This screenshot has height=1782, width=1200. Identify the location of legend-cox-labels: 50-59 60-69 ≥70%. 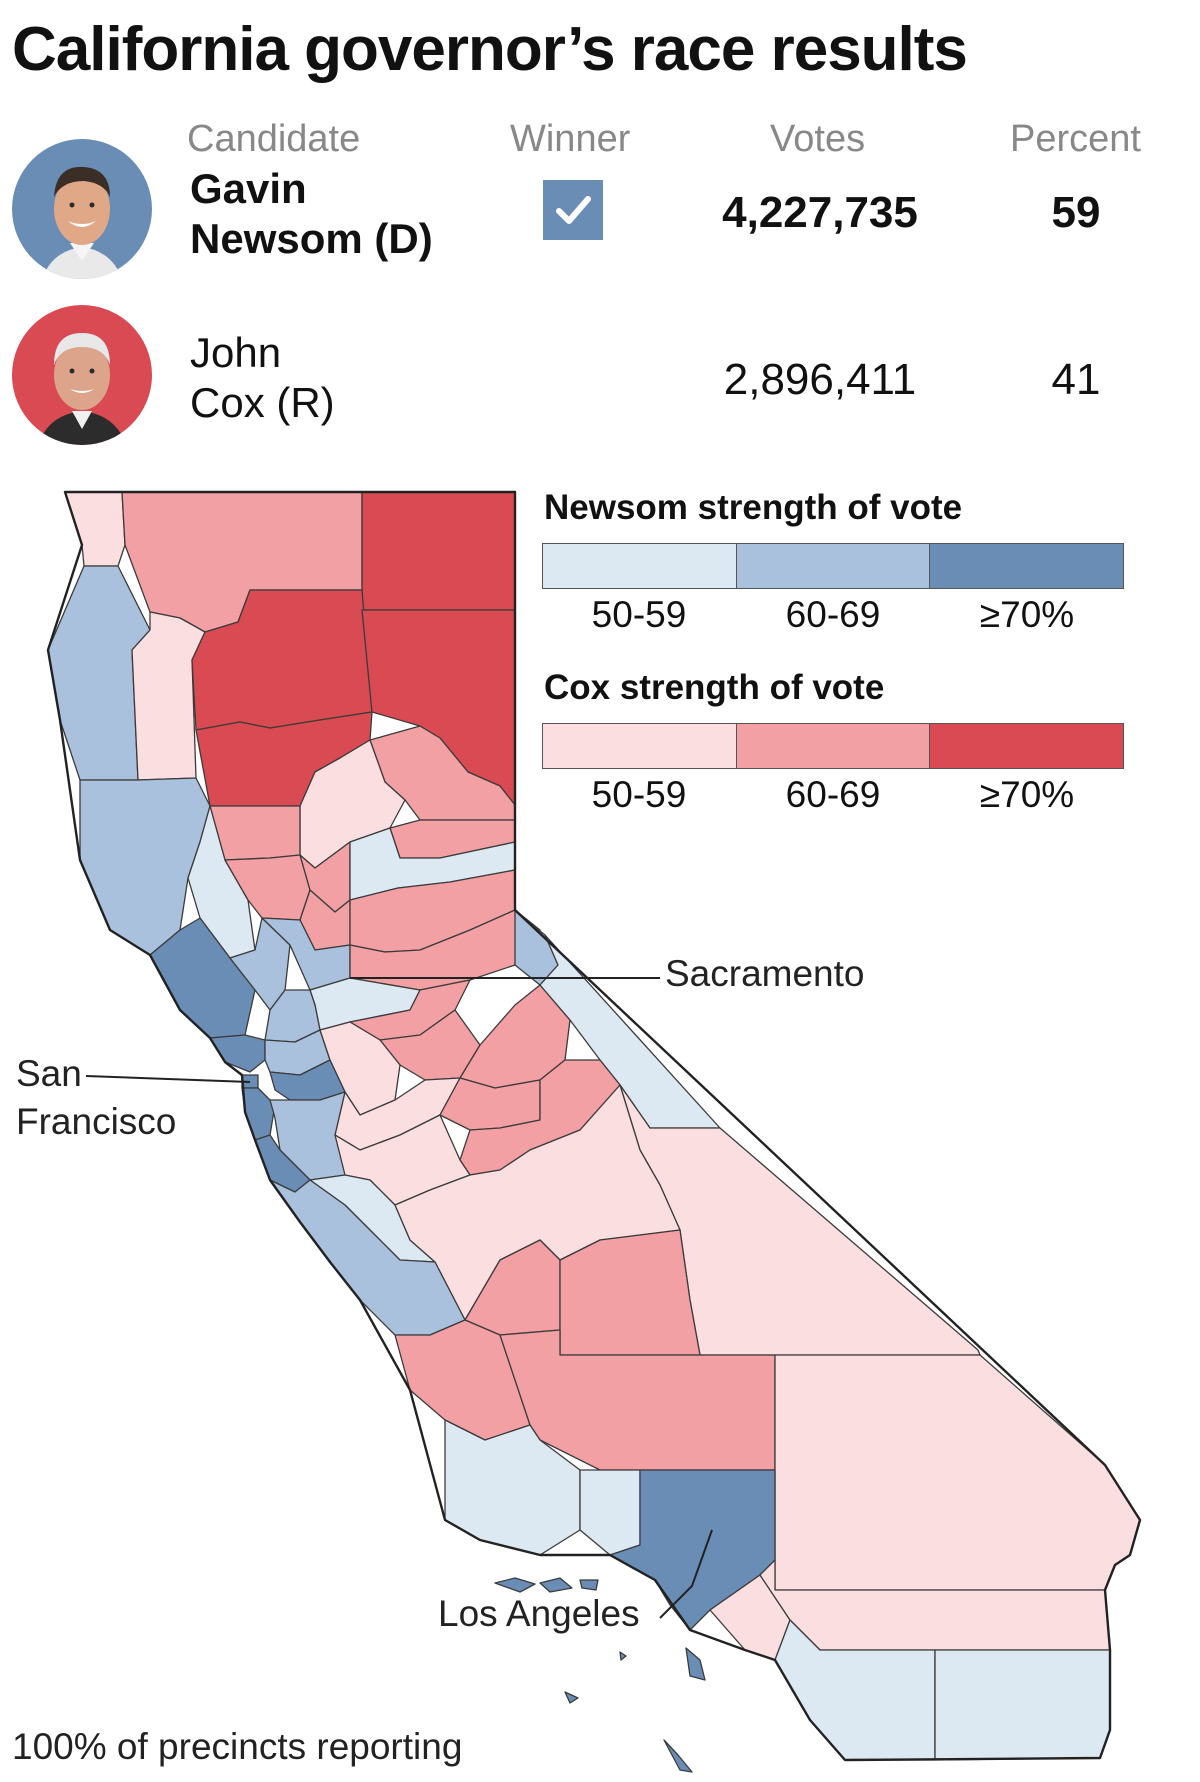
(833, 795).